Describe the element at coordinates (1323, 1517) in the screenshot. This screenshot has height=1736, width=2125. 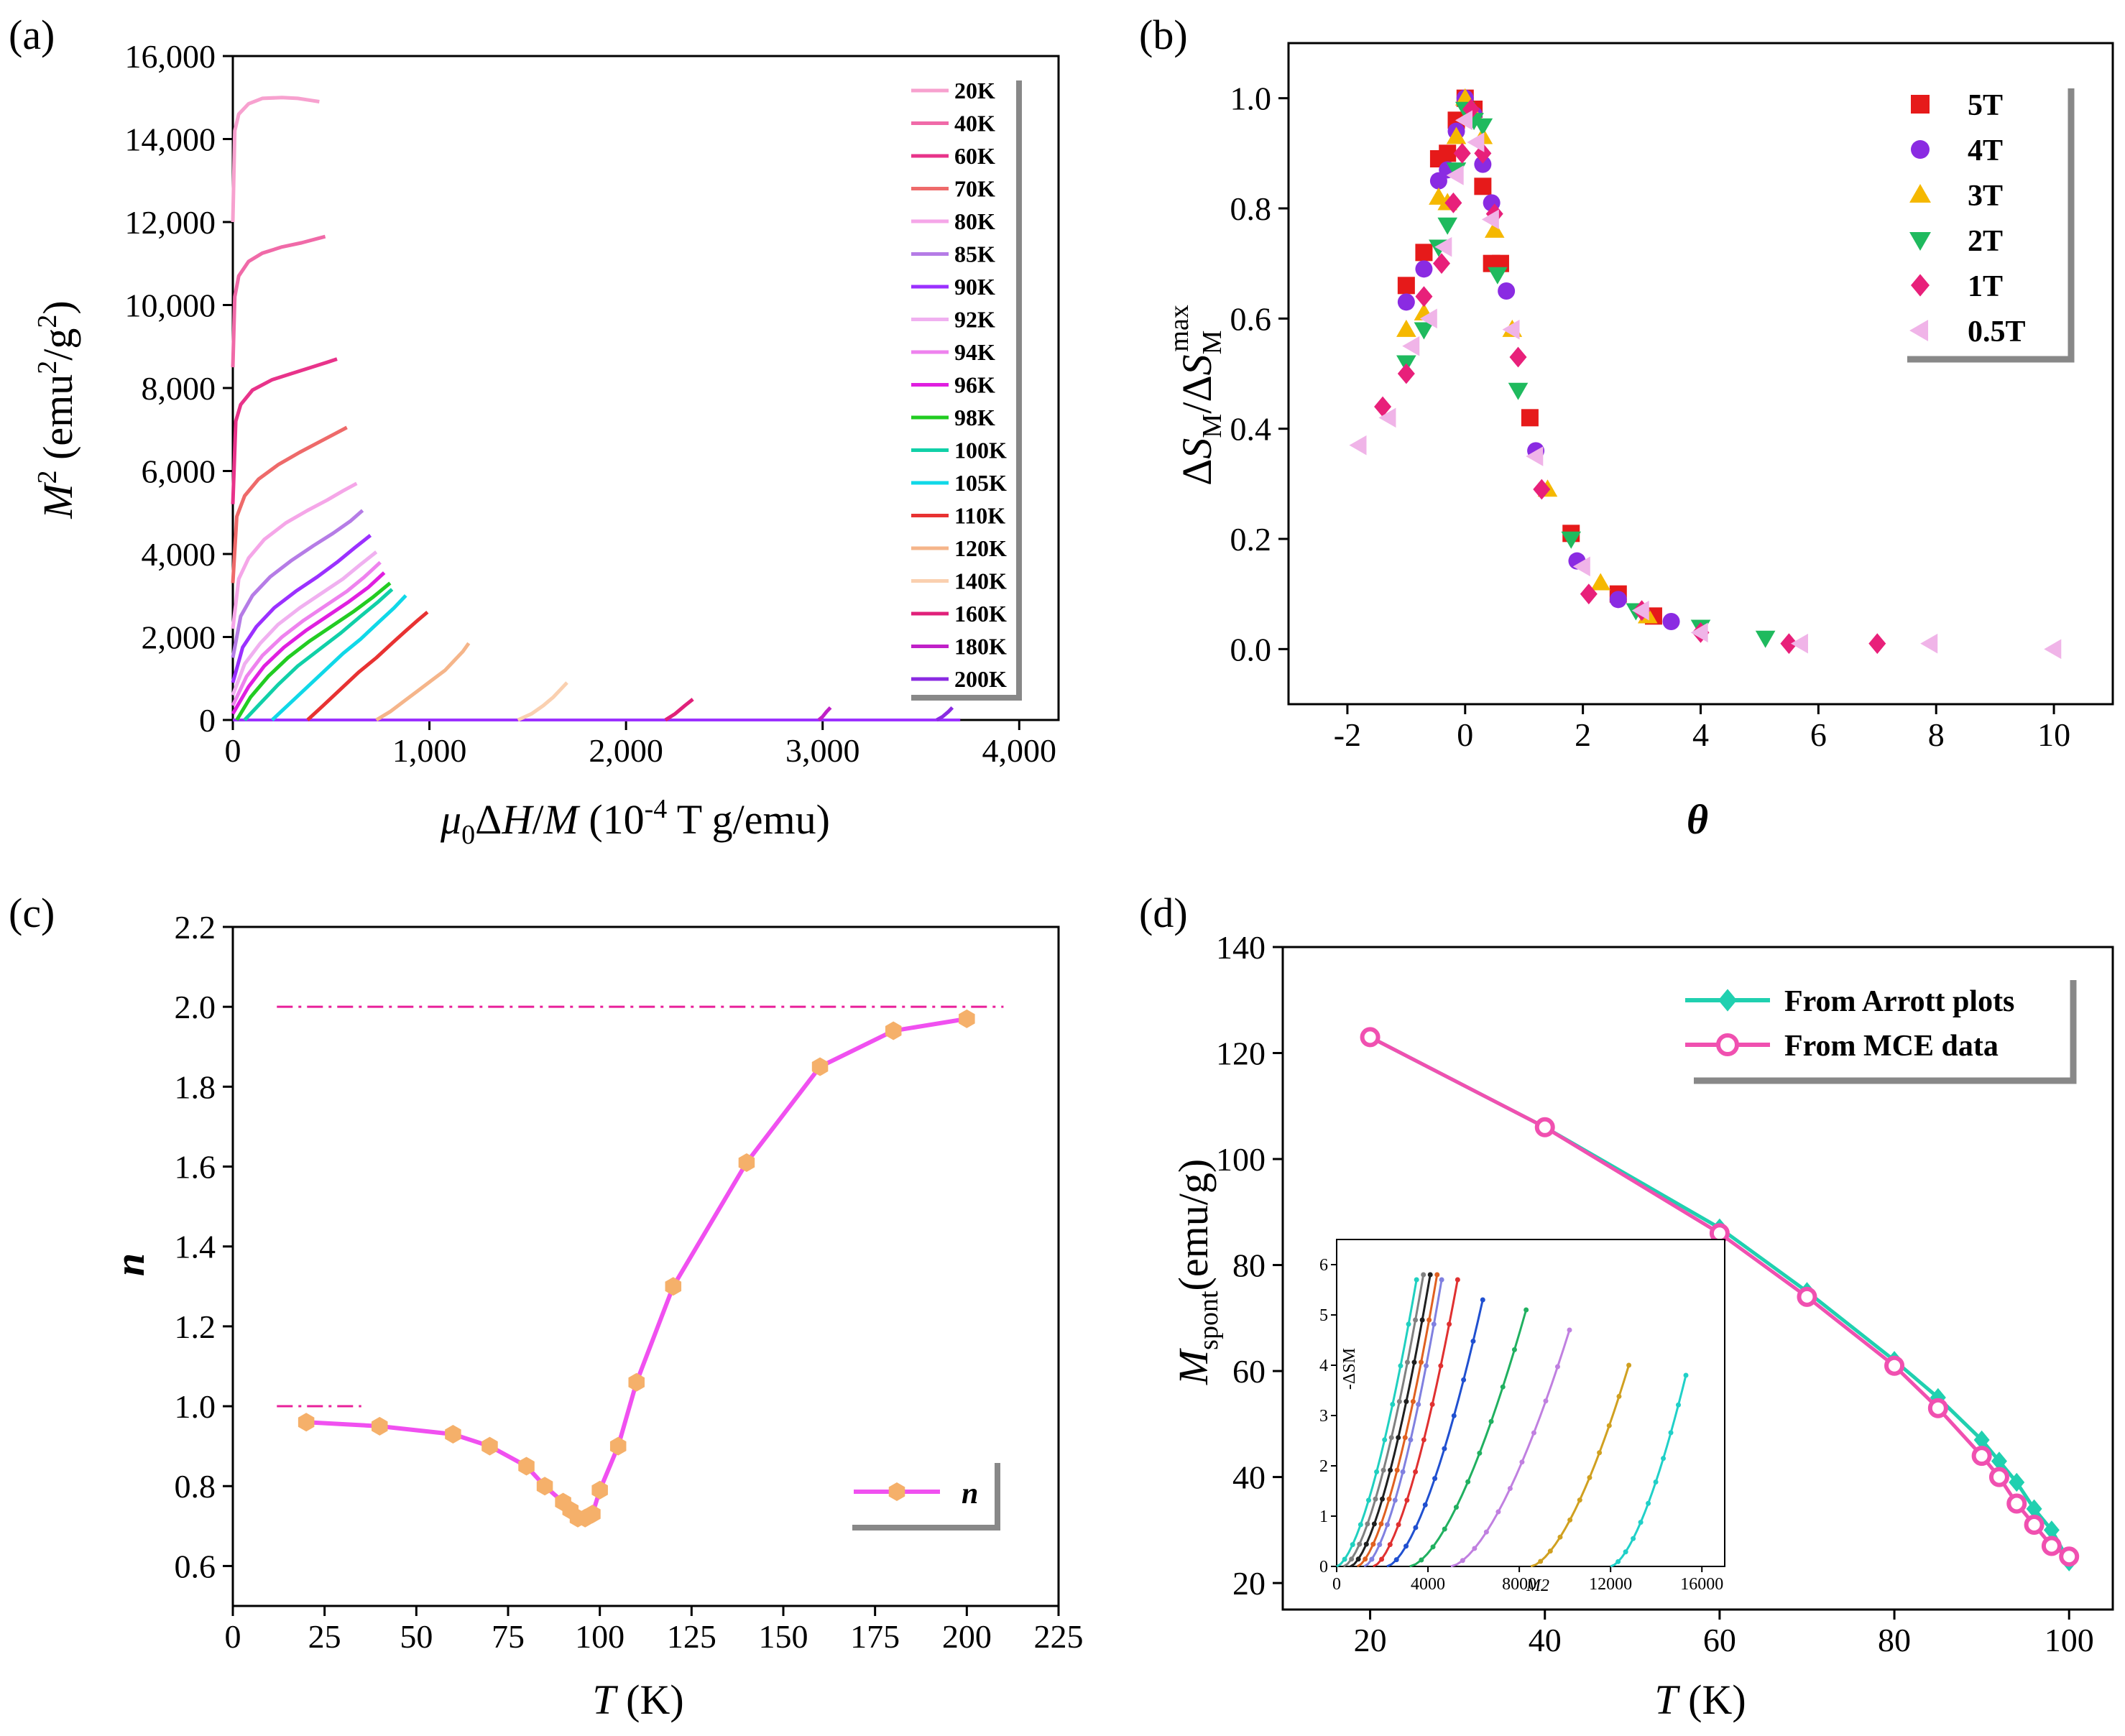
I see `d-inset-ytick-label: 1` at that location.